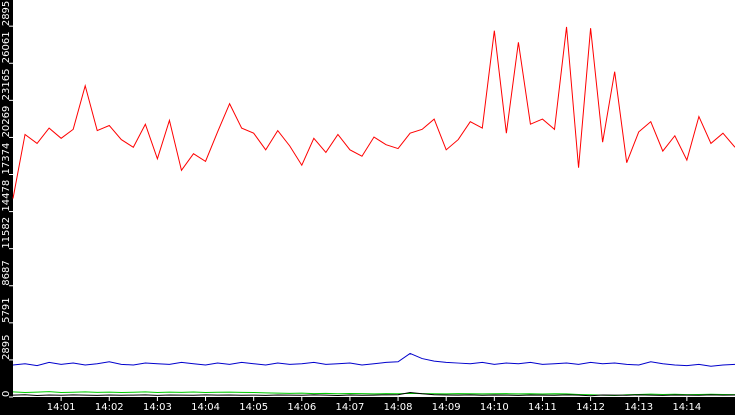 This screenshot has width=735, height=415. Describe the element at coordinates (6, 159) in the screenshot. I see `y-tick-label: 17374` at that location.